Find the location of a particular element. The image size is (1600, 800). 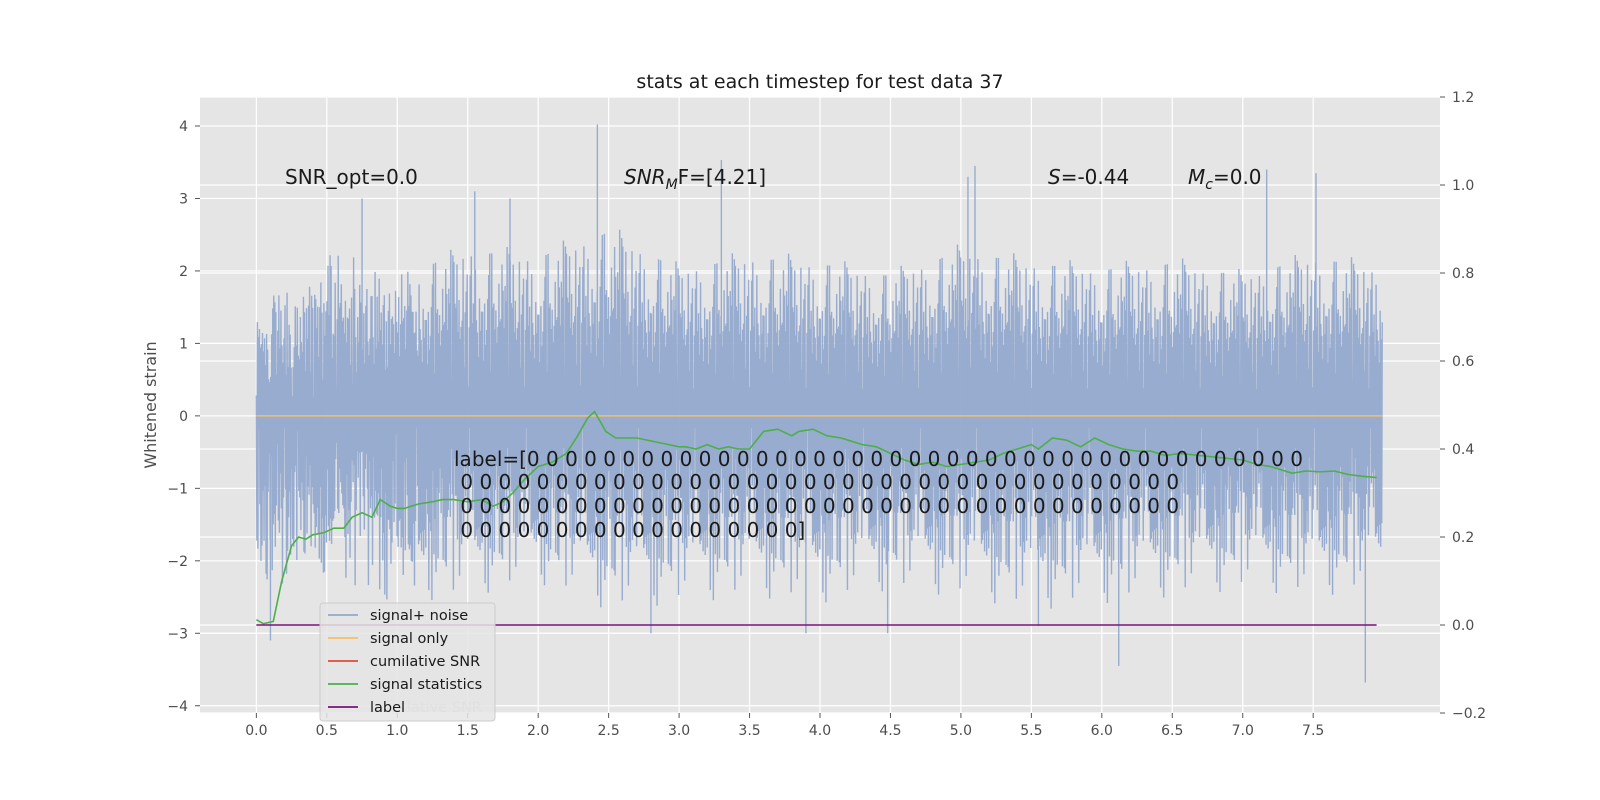

x-tick-label: 7.0 is located at coordinates (1243, 731).